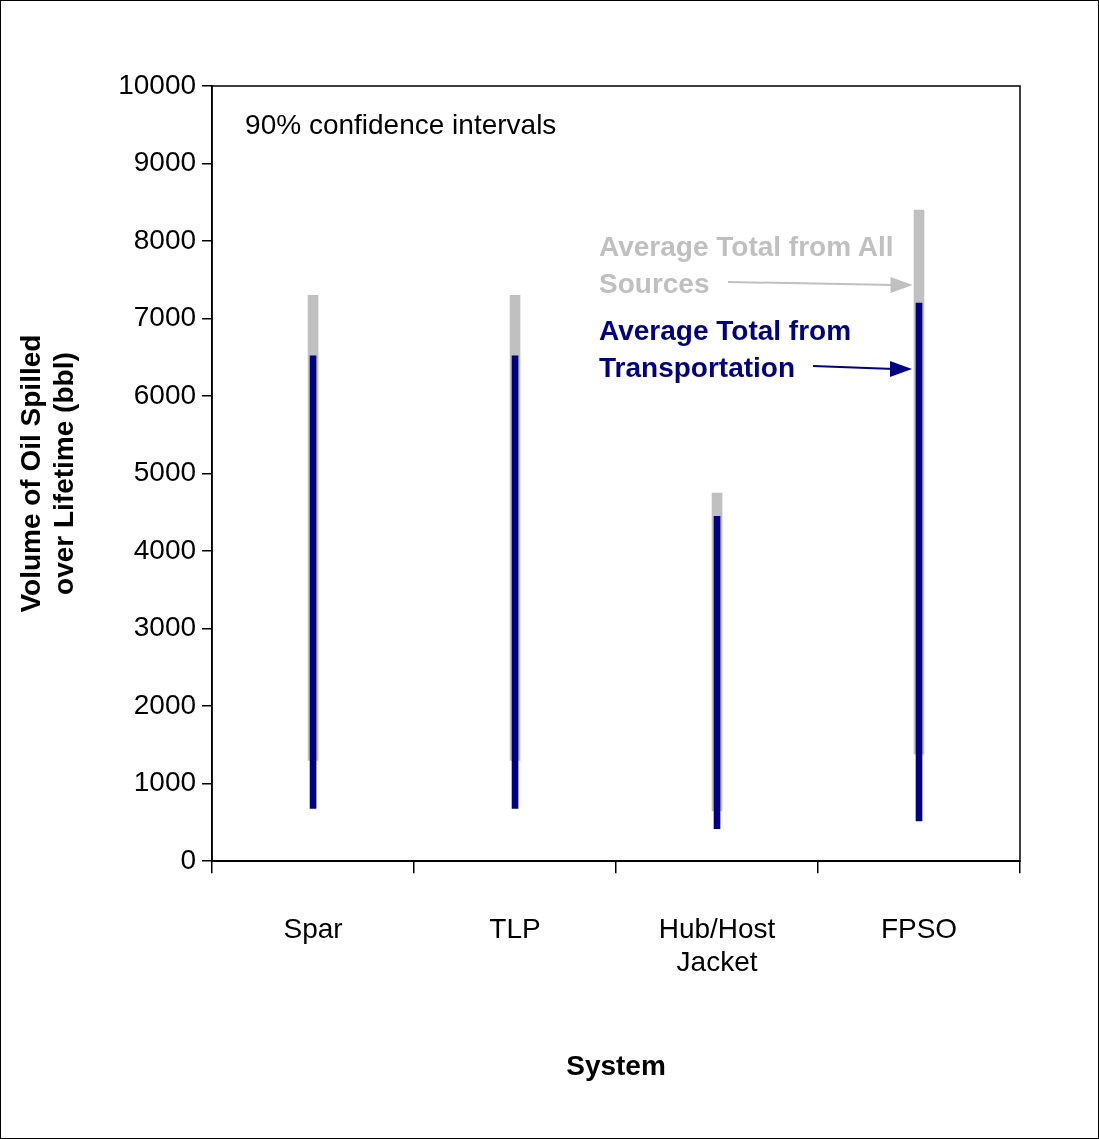 The width and height of the screenshot is (1099, 1139). What do you see at coordinates (401, 124) in the screenshot?
I see `annotation: 90% confidence intervals` at bounding box center [401, 124].